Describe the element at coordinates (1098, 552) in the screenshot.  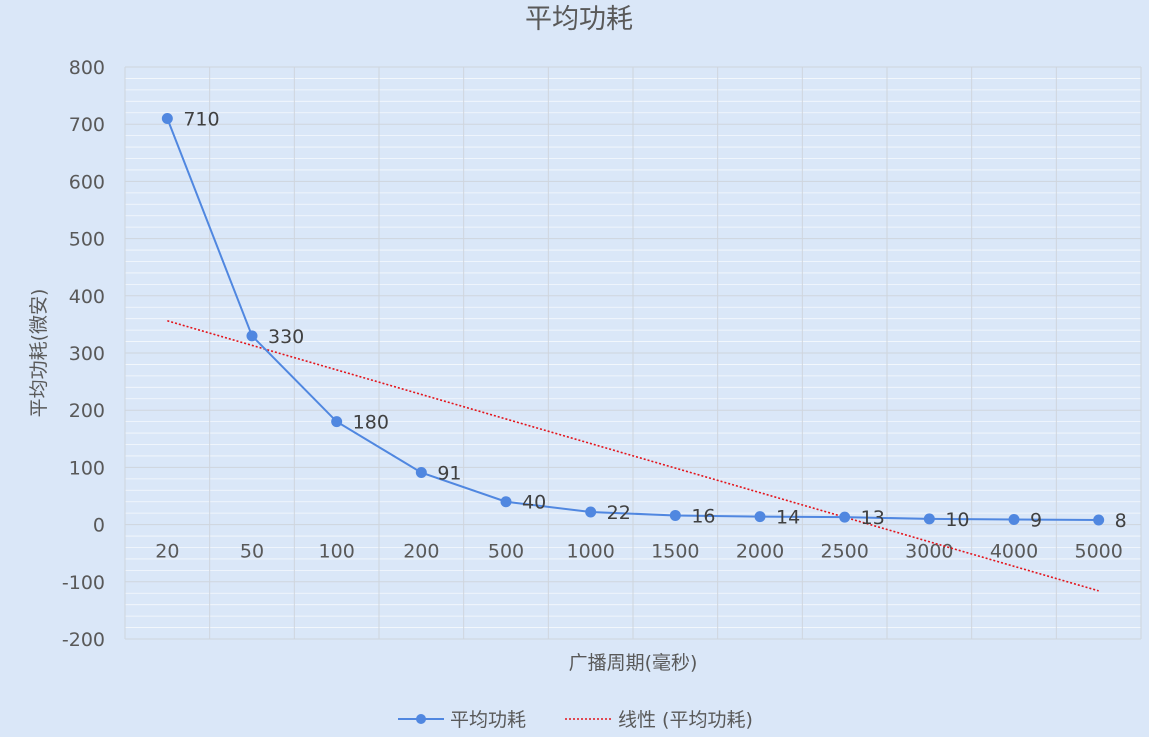
I see `x-tick-label: 5000` at that location.